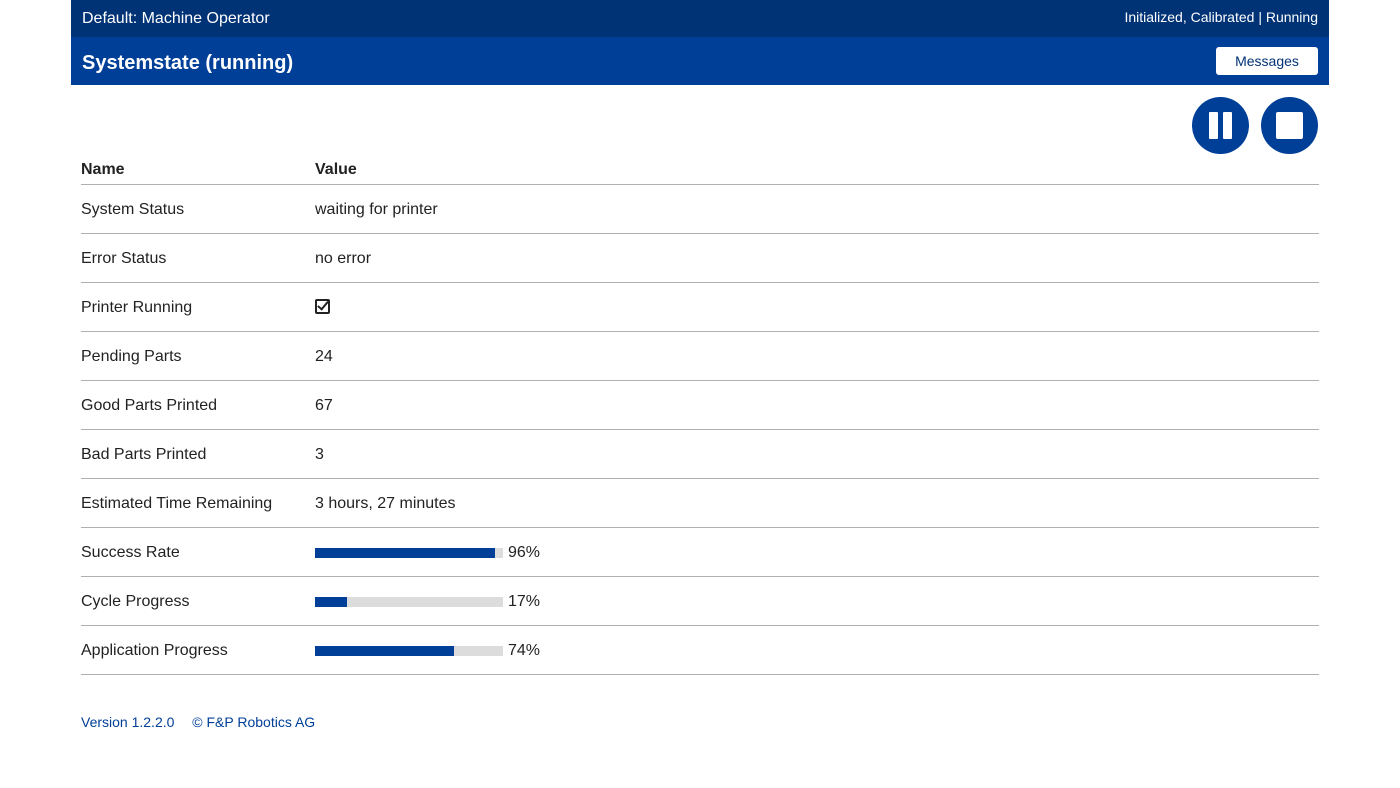 Image resolution: width=1400 pixels, height=788 pixels. I want to click on table-row: System Status waiting for printer, so click(700, 209).